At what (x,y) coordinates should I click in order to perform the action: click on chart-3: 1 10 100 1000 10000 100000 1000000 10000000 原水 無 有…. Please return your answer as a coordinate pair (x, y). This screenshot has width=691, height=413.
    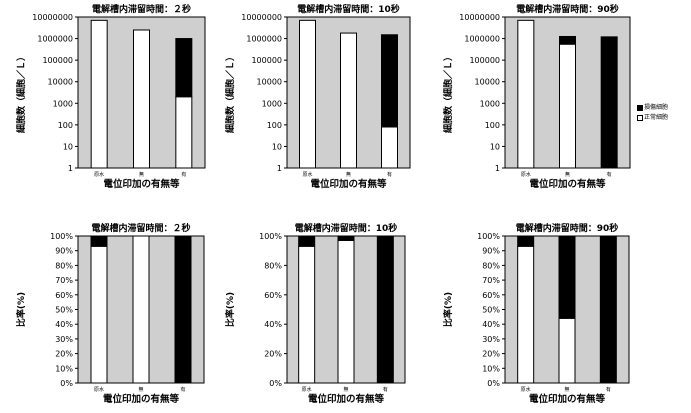
    Looking at the image, I should click on (536, 96).